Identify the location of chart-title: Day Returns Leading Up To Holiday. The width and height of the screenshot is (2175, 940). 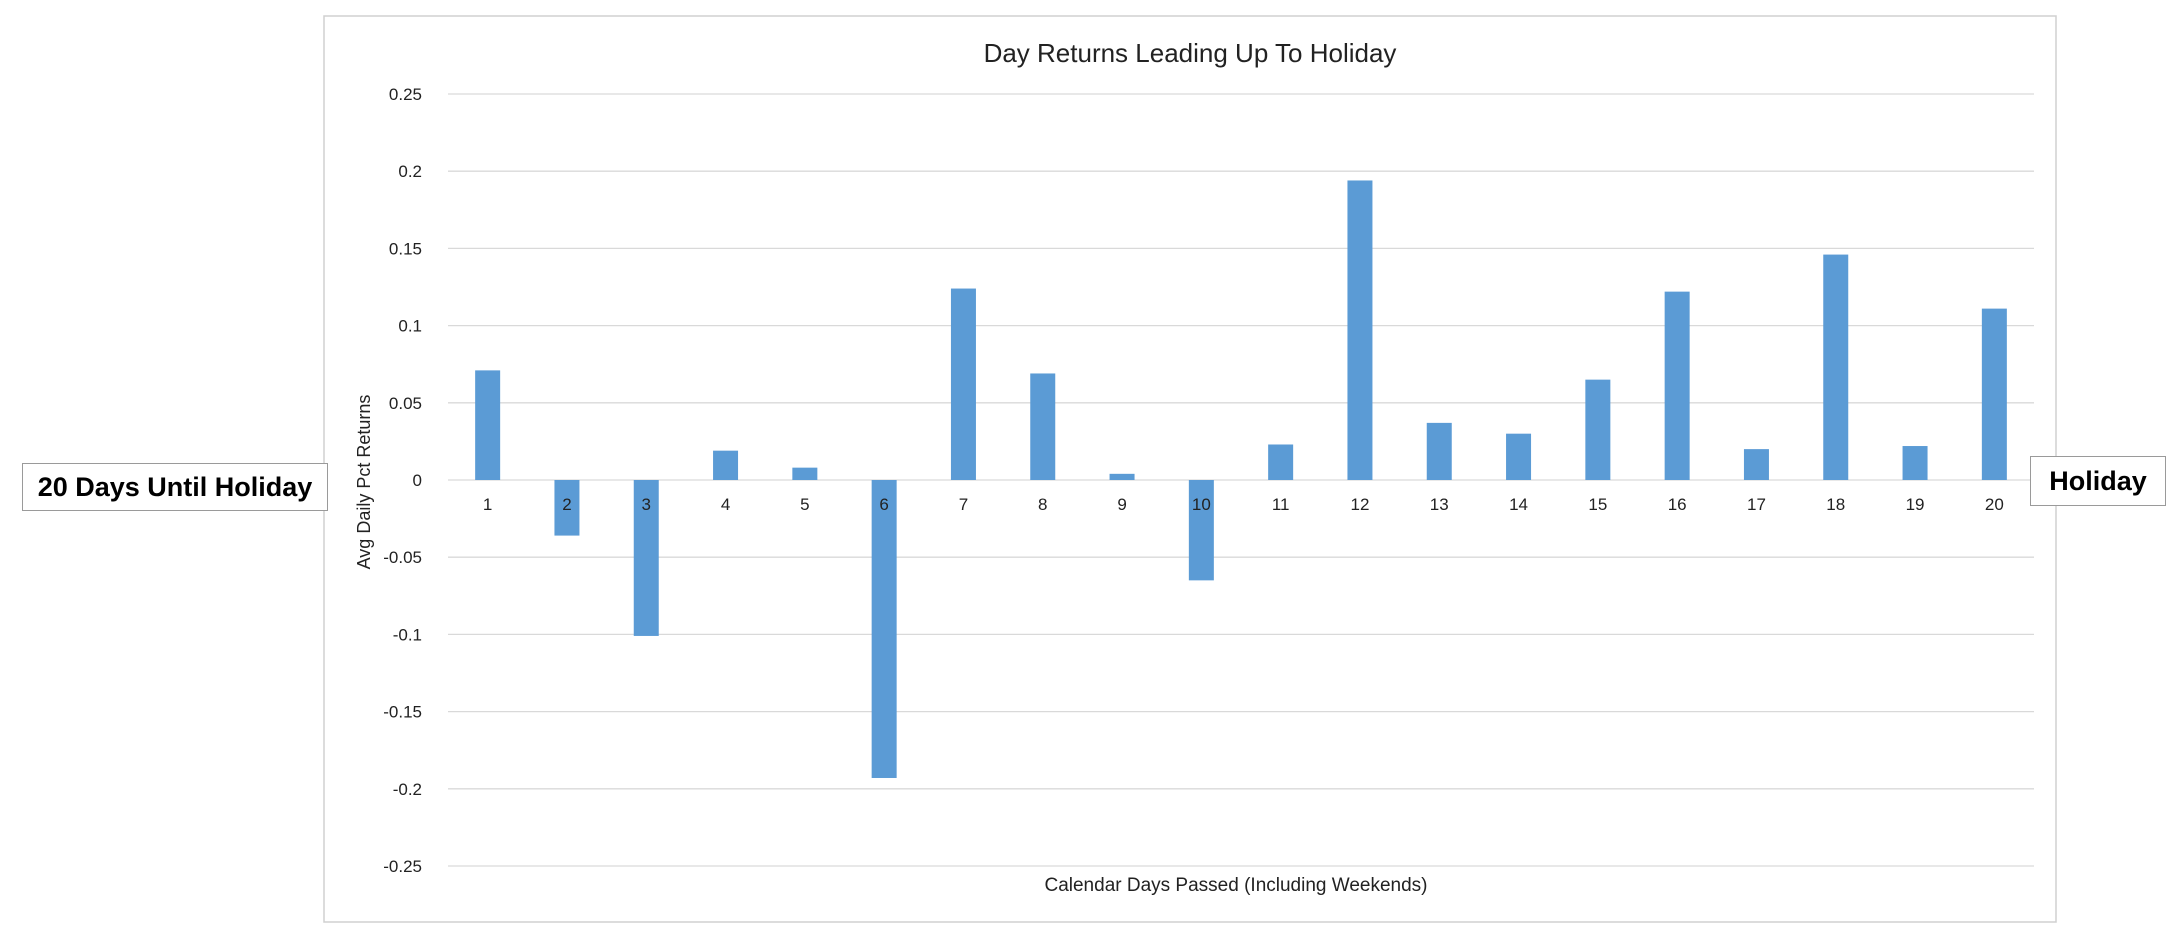
(1190, 53).